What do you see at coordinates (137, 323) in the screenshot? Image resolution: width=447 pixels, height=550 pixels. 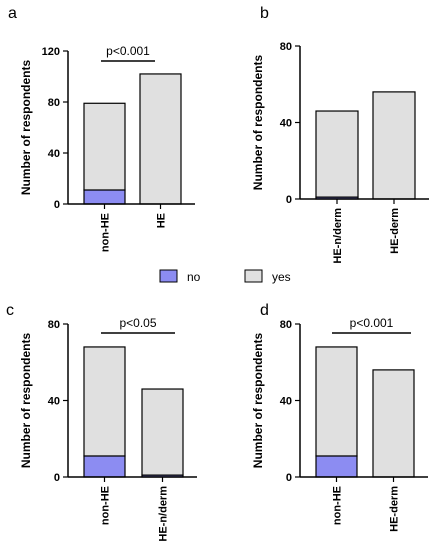 I see `p-value-annotation: p<0.05` at bounding box center [137, 323].